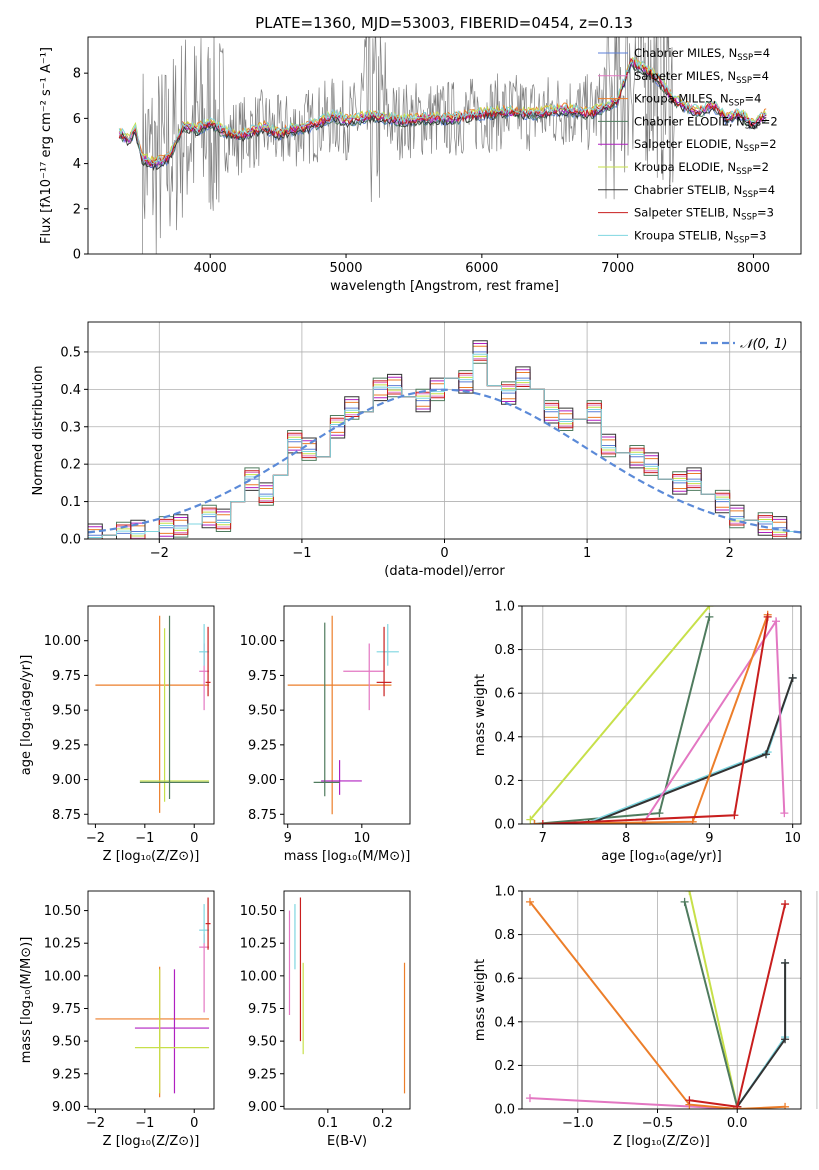  Describe the element at coordinates (26, 715) in the screenshot. I see `y-axis-label: age [log₁₀(age/yr)]` at that location.